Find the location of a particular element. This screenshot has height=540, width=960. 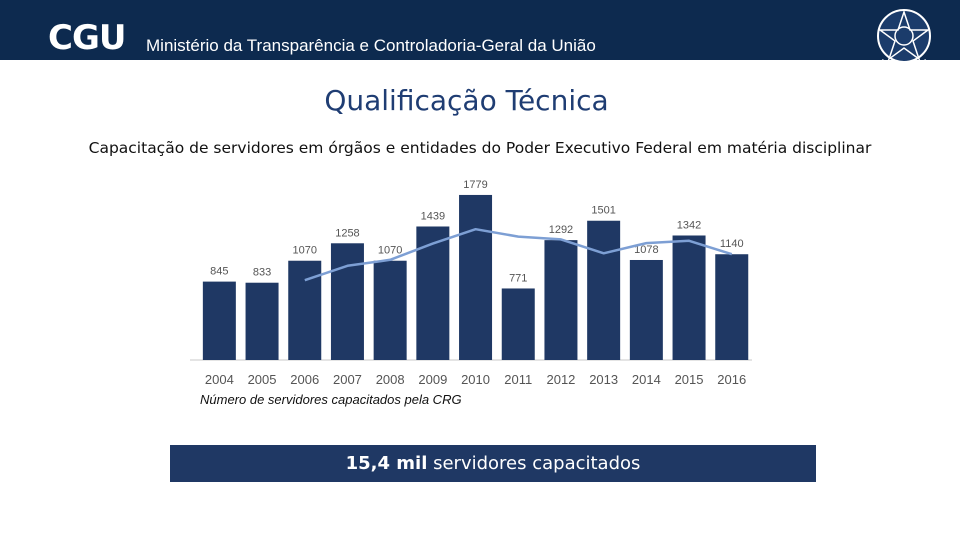

banner-highlight: 15,4 mil is located at coordinates (386, 463).